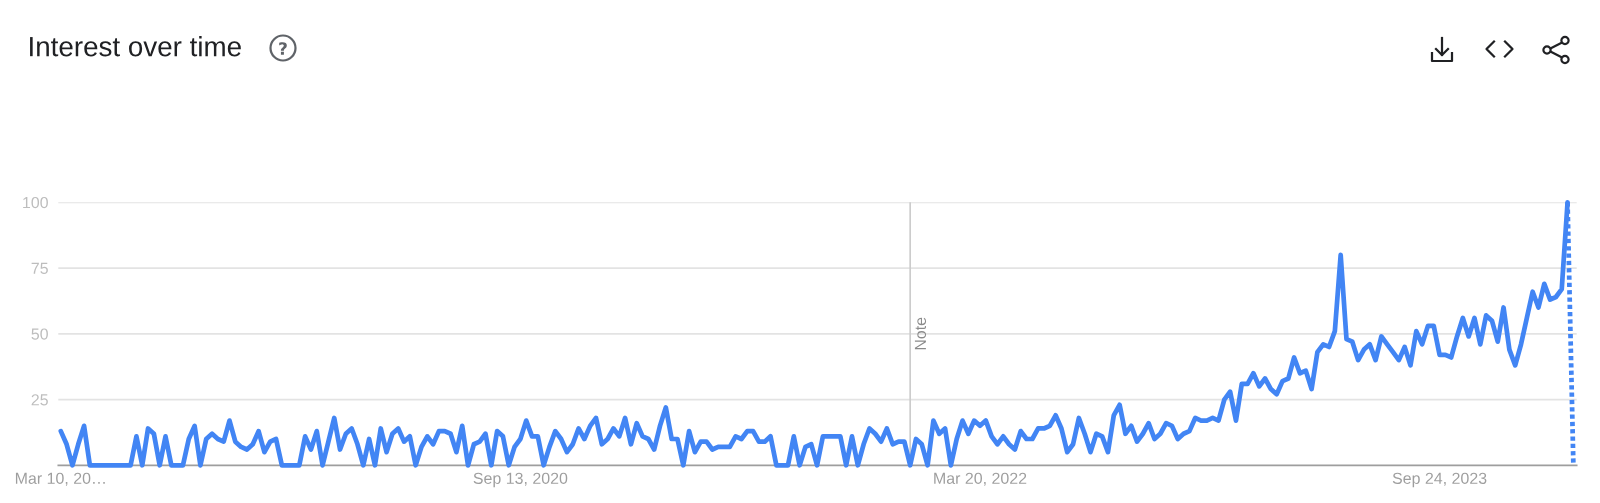 The width and height of the screenshot is (1600, 503). I want to click on y-tick-label: 25, so click(39, 400).